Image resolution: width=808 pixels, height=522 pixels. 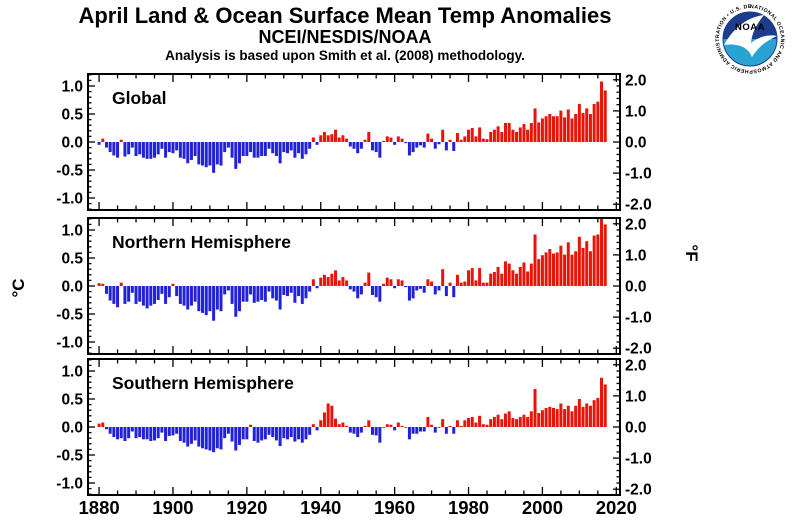 I want to click on x-tick-label: 1980, so click(x=468, y=507).